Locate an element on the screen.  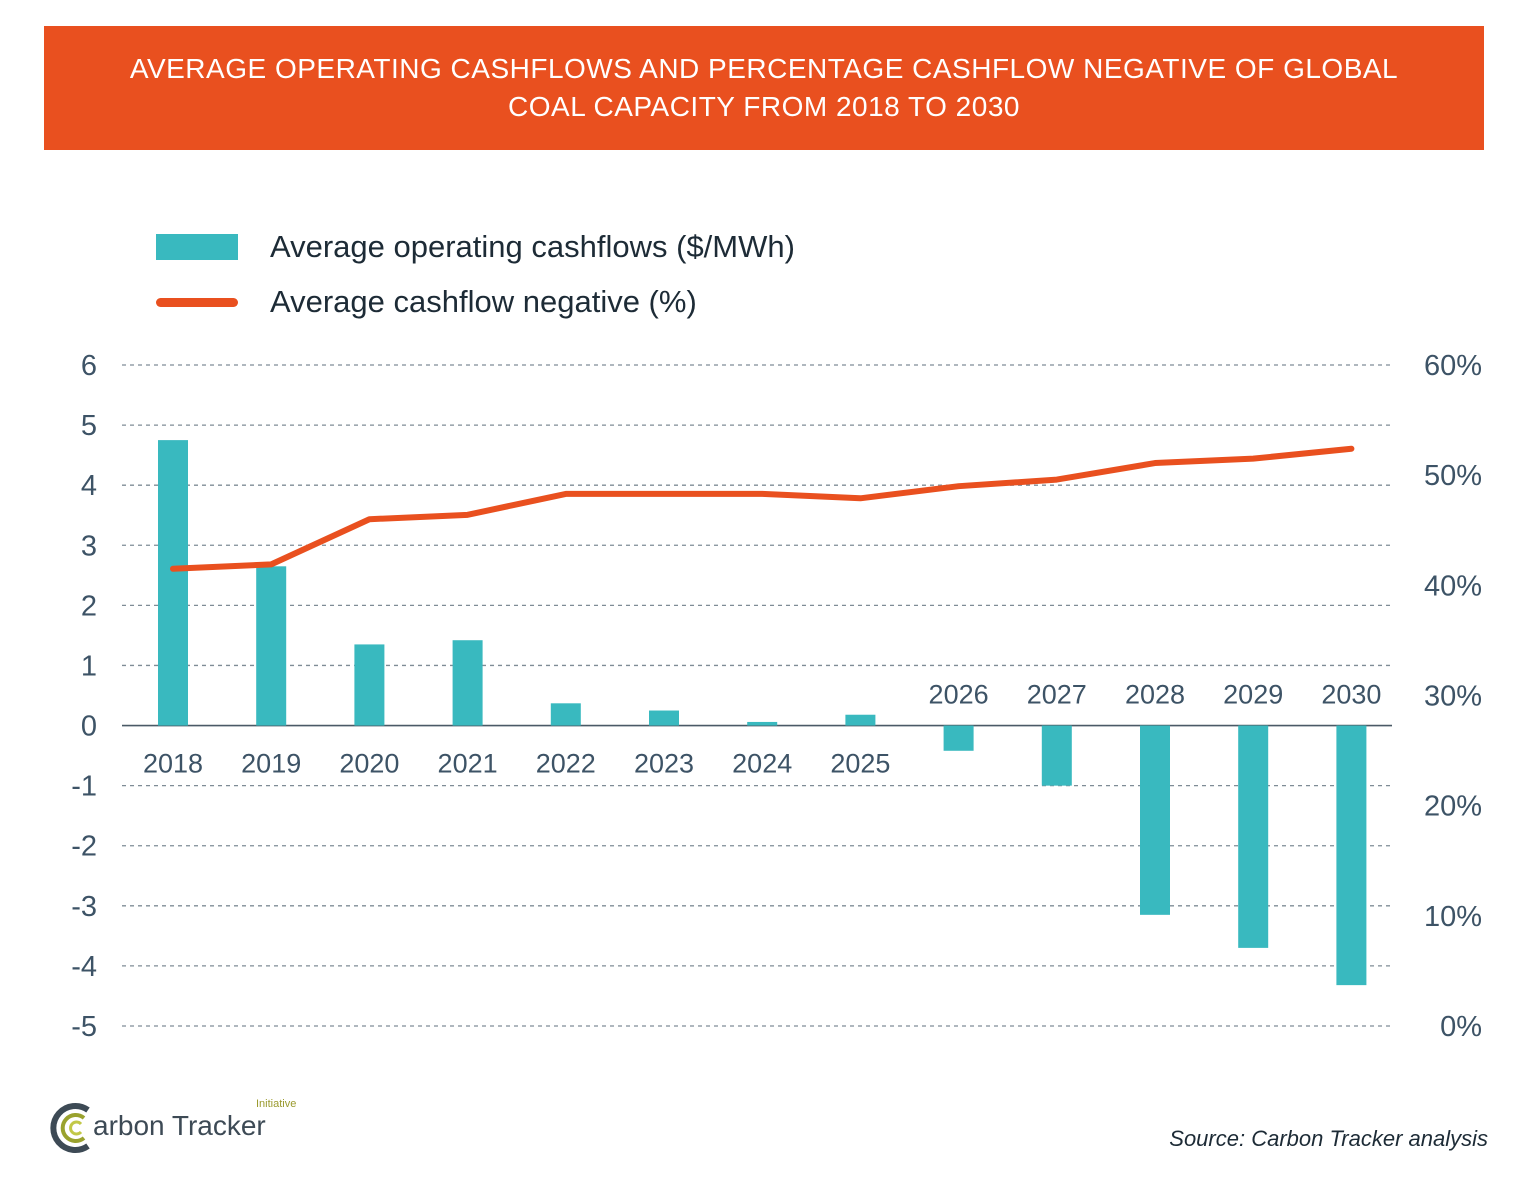
left-axis: 6 5 4 3 2 1 0 -1 -2 -3 -4 -5 is located at coordinates (84, 696).